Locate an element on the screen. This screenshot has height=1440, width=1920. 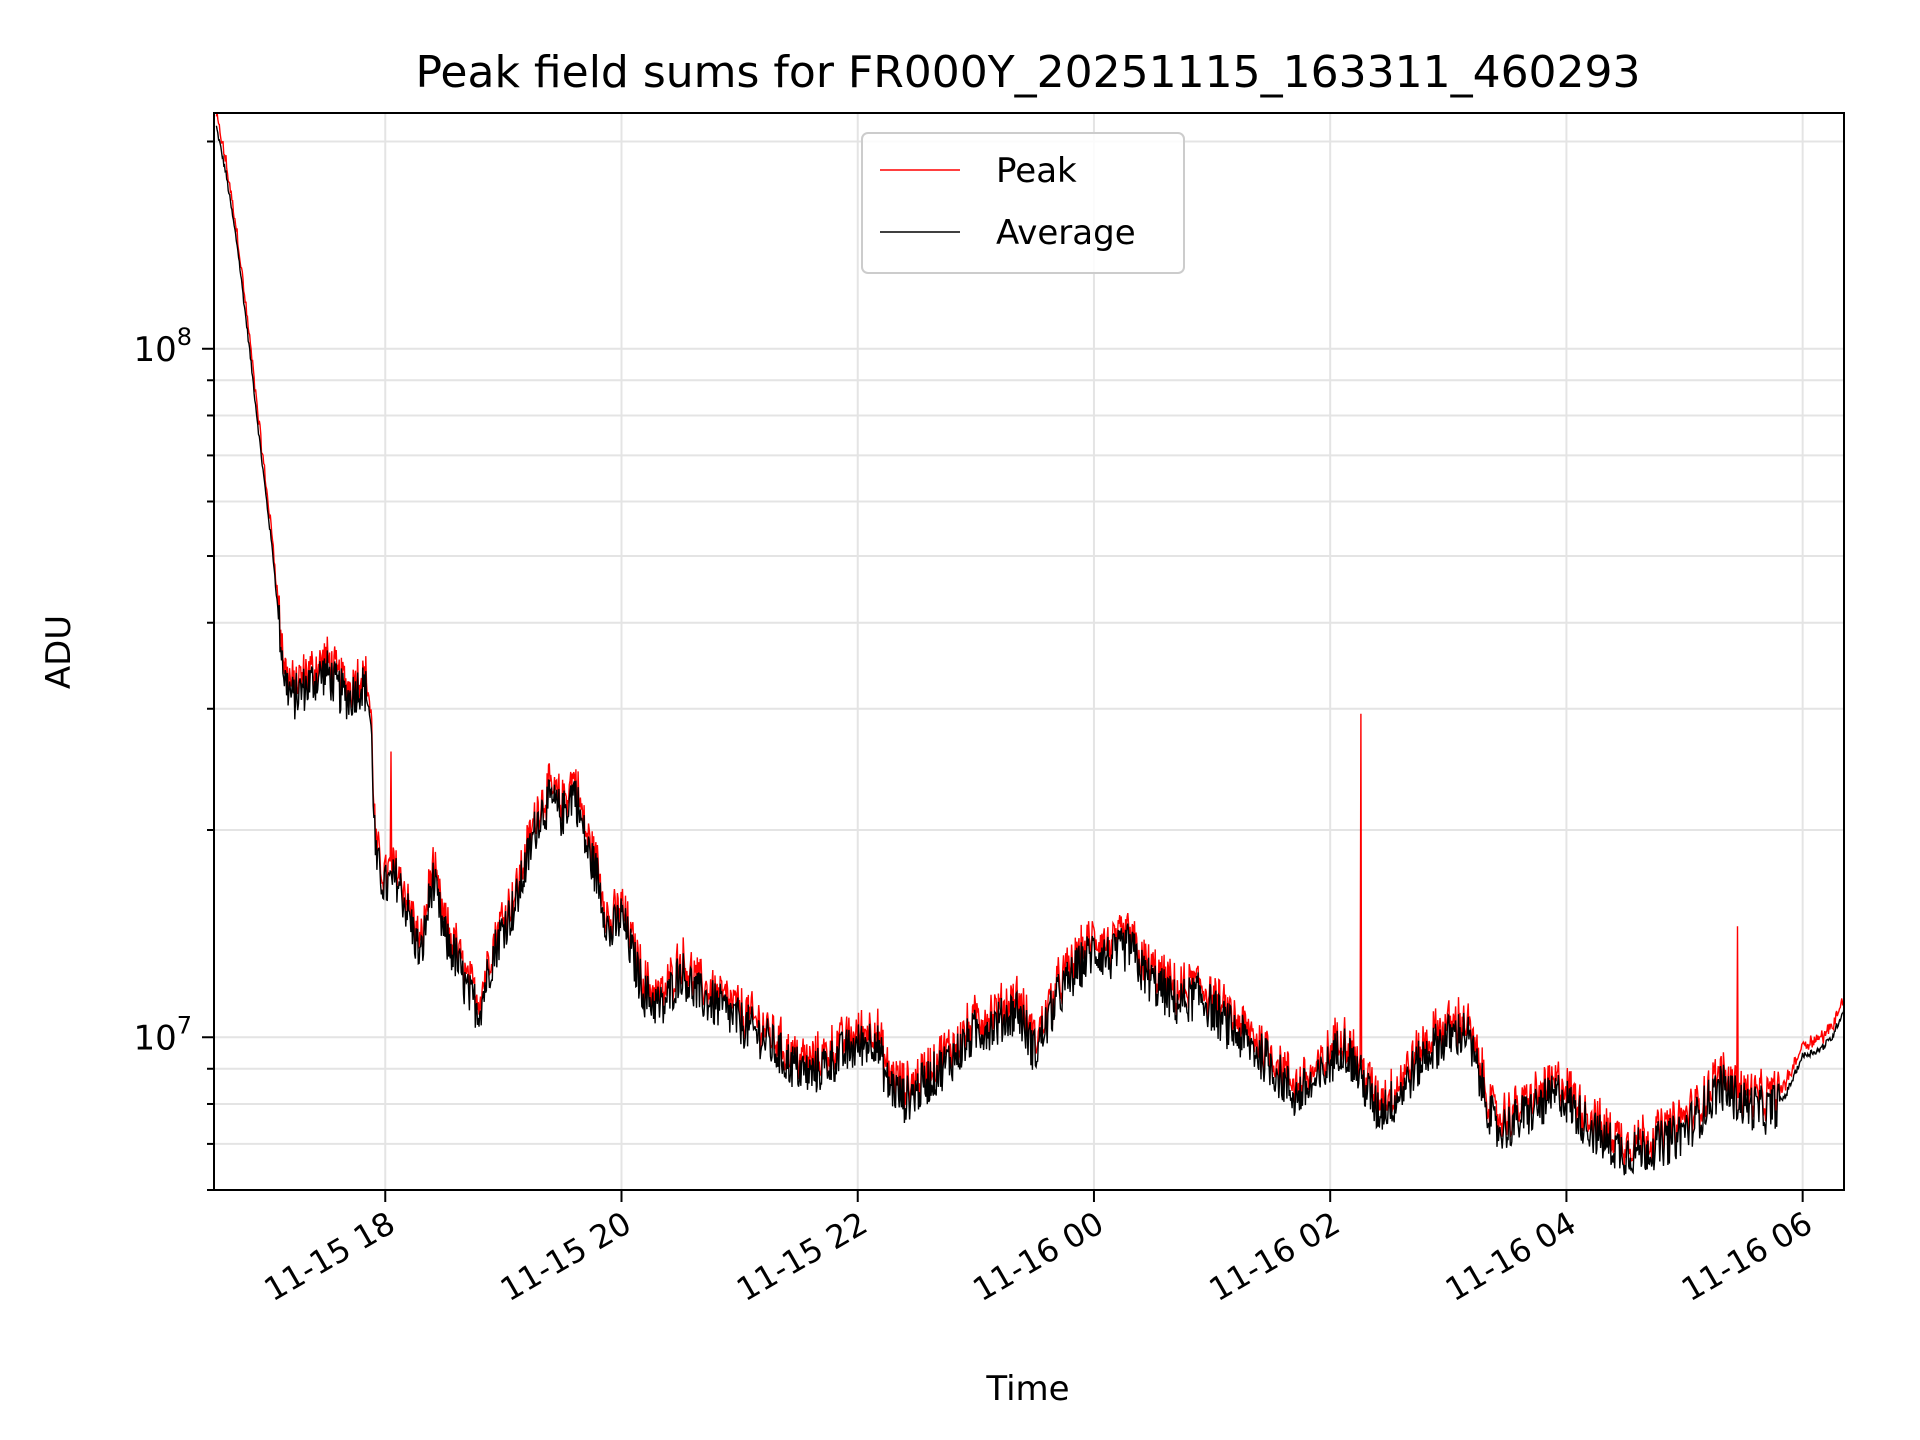
legend-box is located at coordinates (1023, 203).